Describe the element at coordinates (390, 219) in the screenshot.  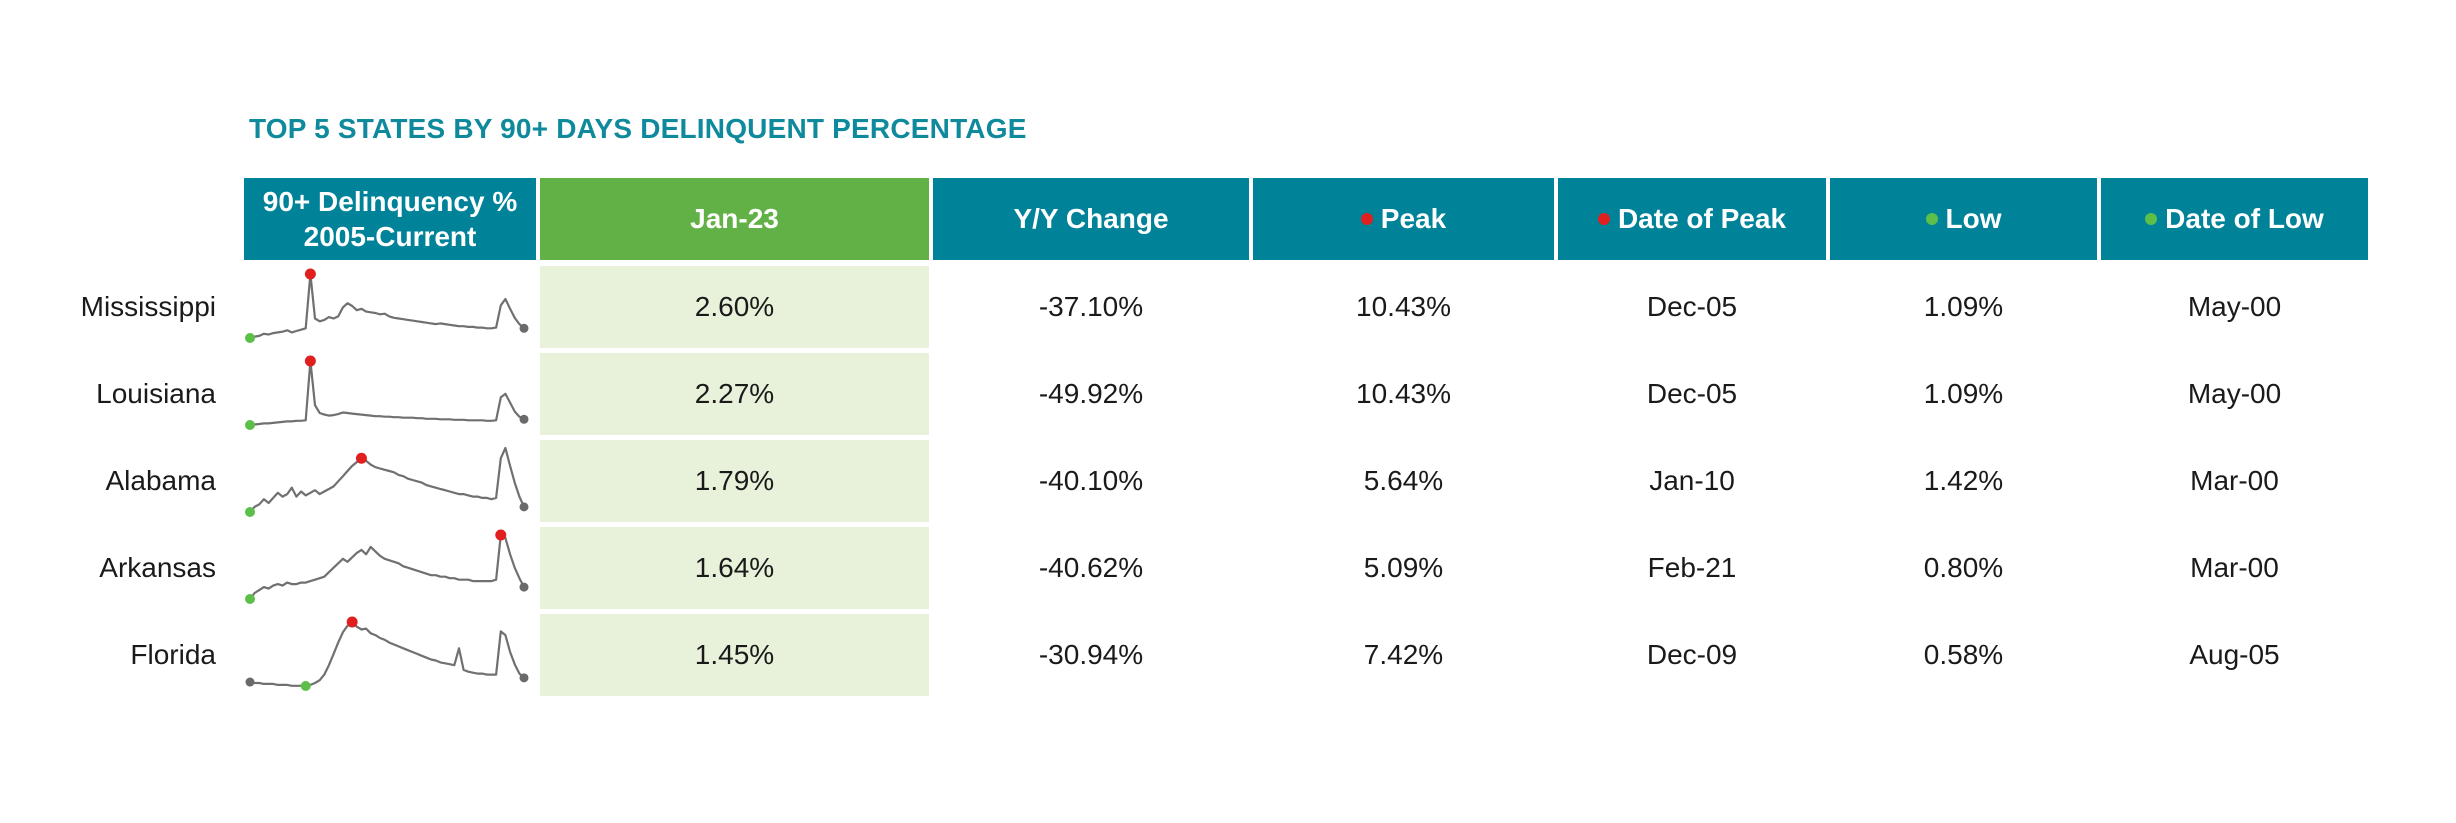
I see `header-sparkline: 90+ Delinquency % 2005-Current` at that location.